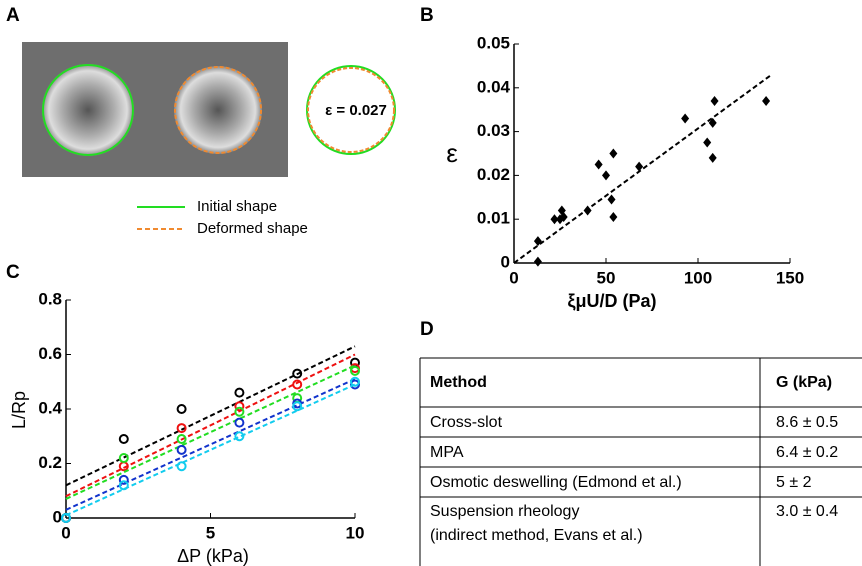  Describe the element at coordinates (427, 15) in the screenshot. I see `panel-letter: B` at that location.